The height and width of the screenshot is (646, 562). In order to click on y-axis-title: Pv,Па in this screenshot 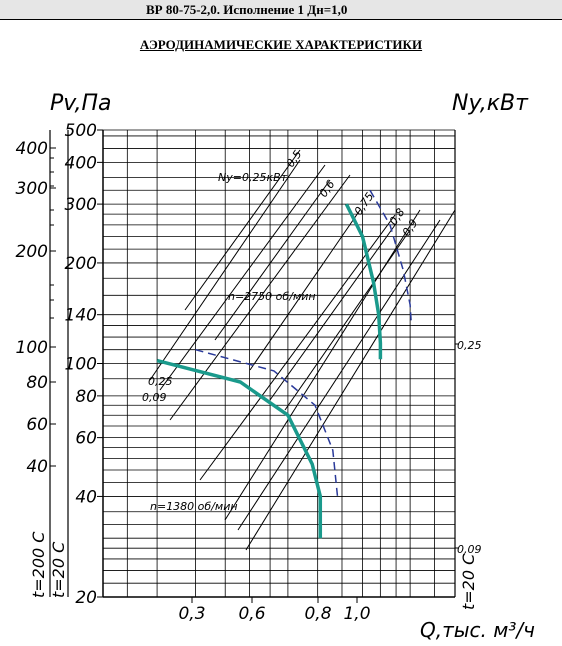, I will do `click(81, 103)`.